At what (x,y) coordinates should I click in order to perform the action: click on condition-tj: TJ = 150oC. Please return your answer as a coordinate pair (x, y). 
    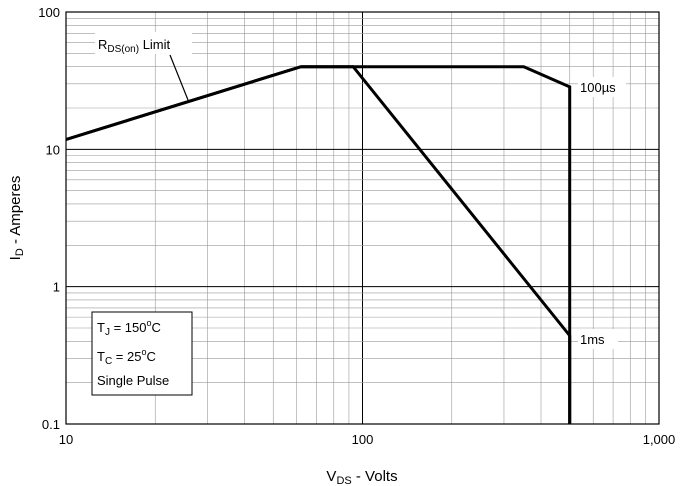
    Looking at the image, I should click on (129, 328).